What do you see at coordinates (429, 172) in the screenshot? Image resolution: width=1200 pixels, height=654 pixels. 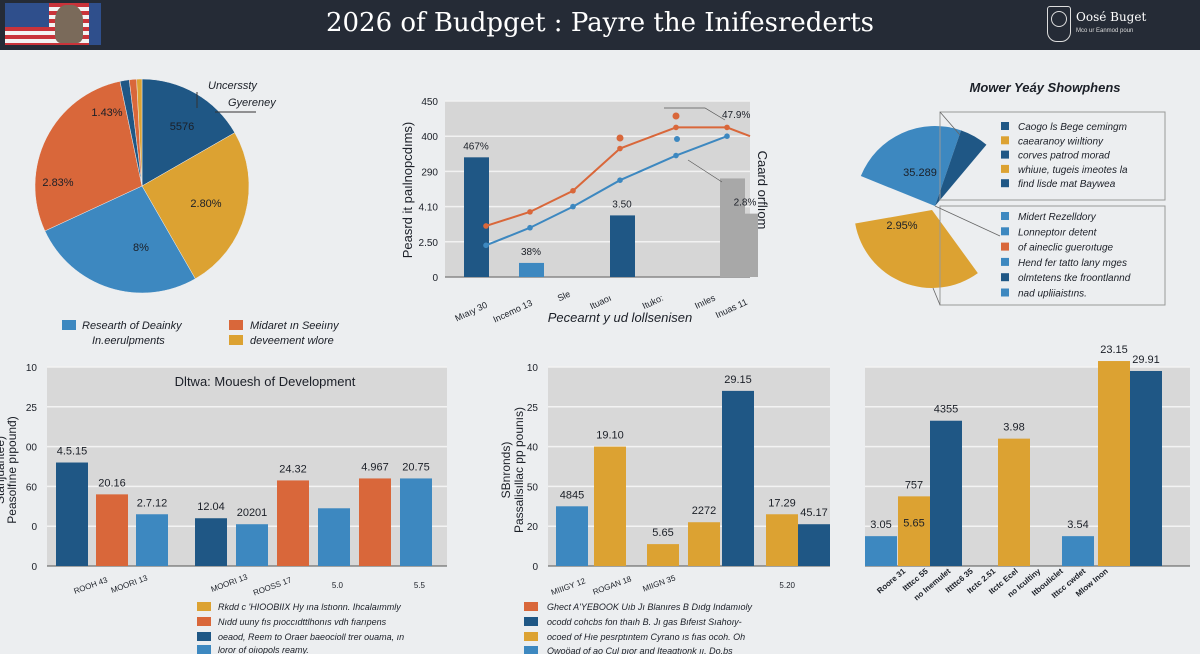 I see `y-tick-label: 290` at bounding box center [429, 172].